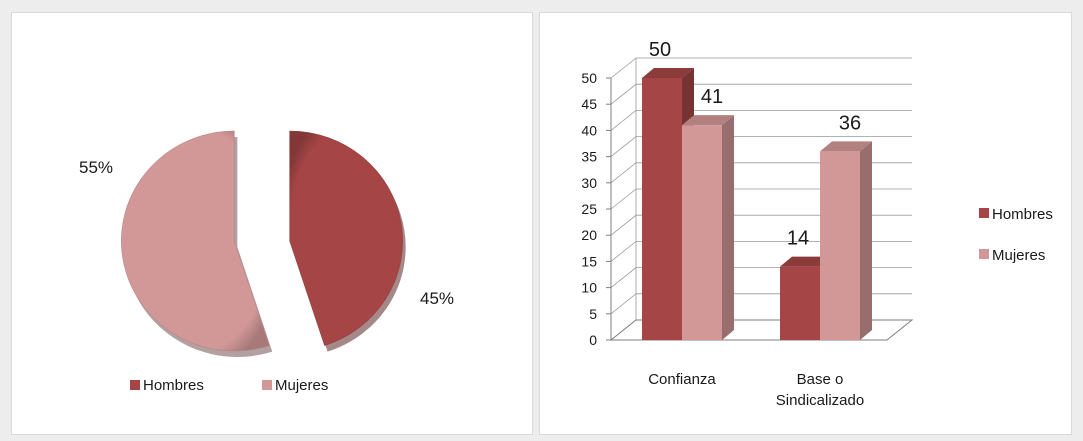 This screenshot has width=1083, height=441. Describe the element at coordinates (798, 239) in the screenshot. I see `data-label-hombres-1: 14` at that location.